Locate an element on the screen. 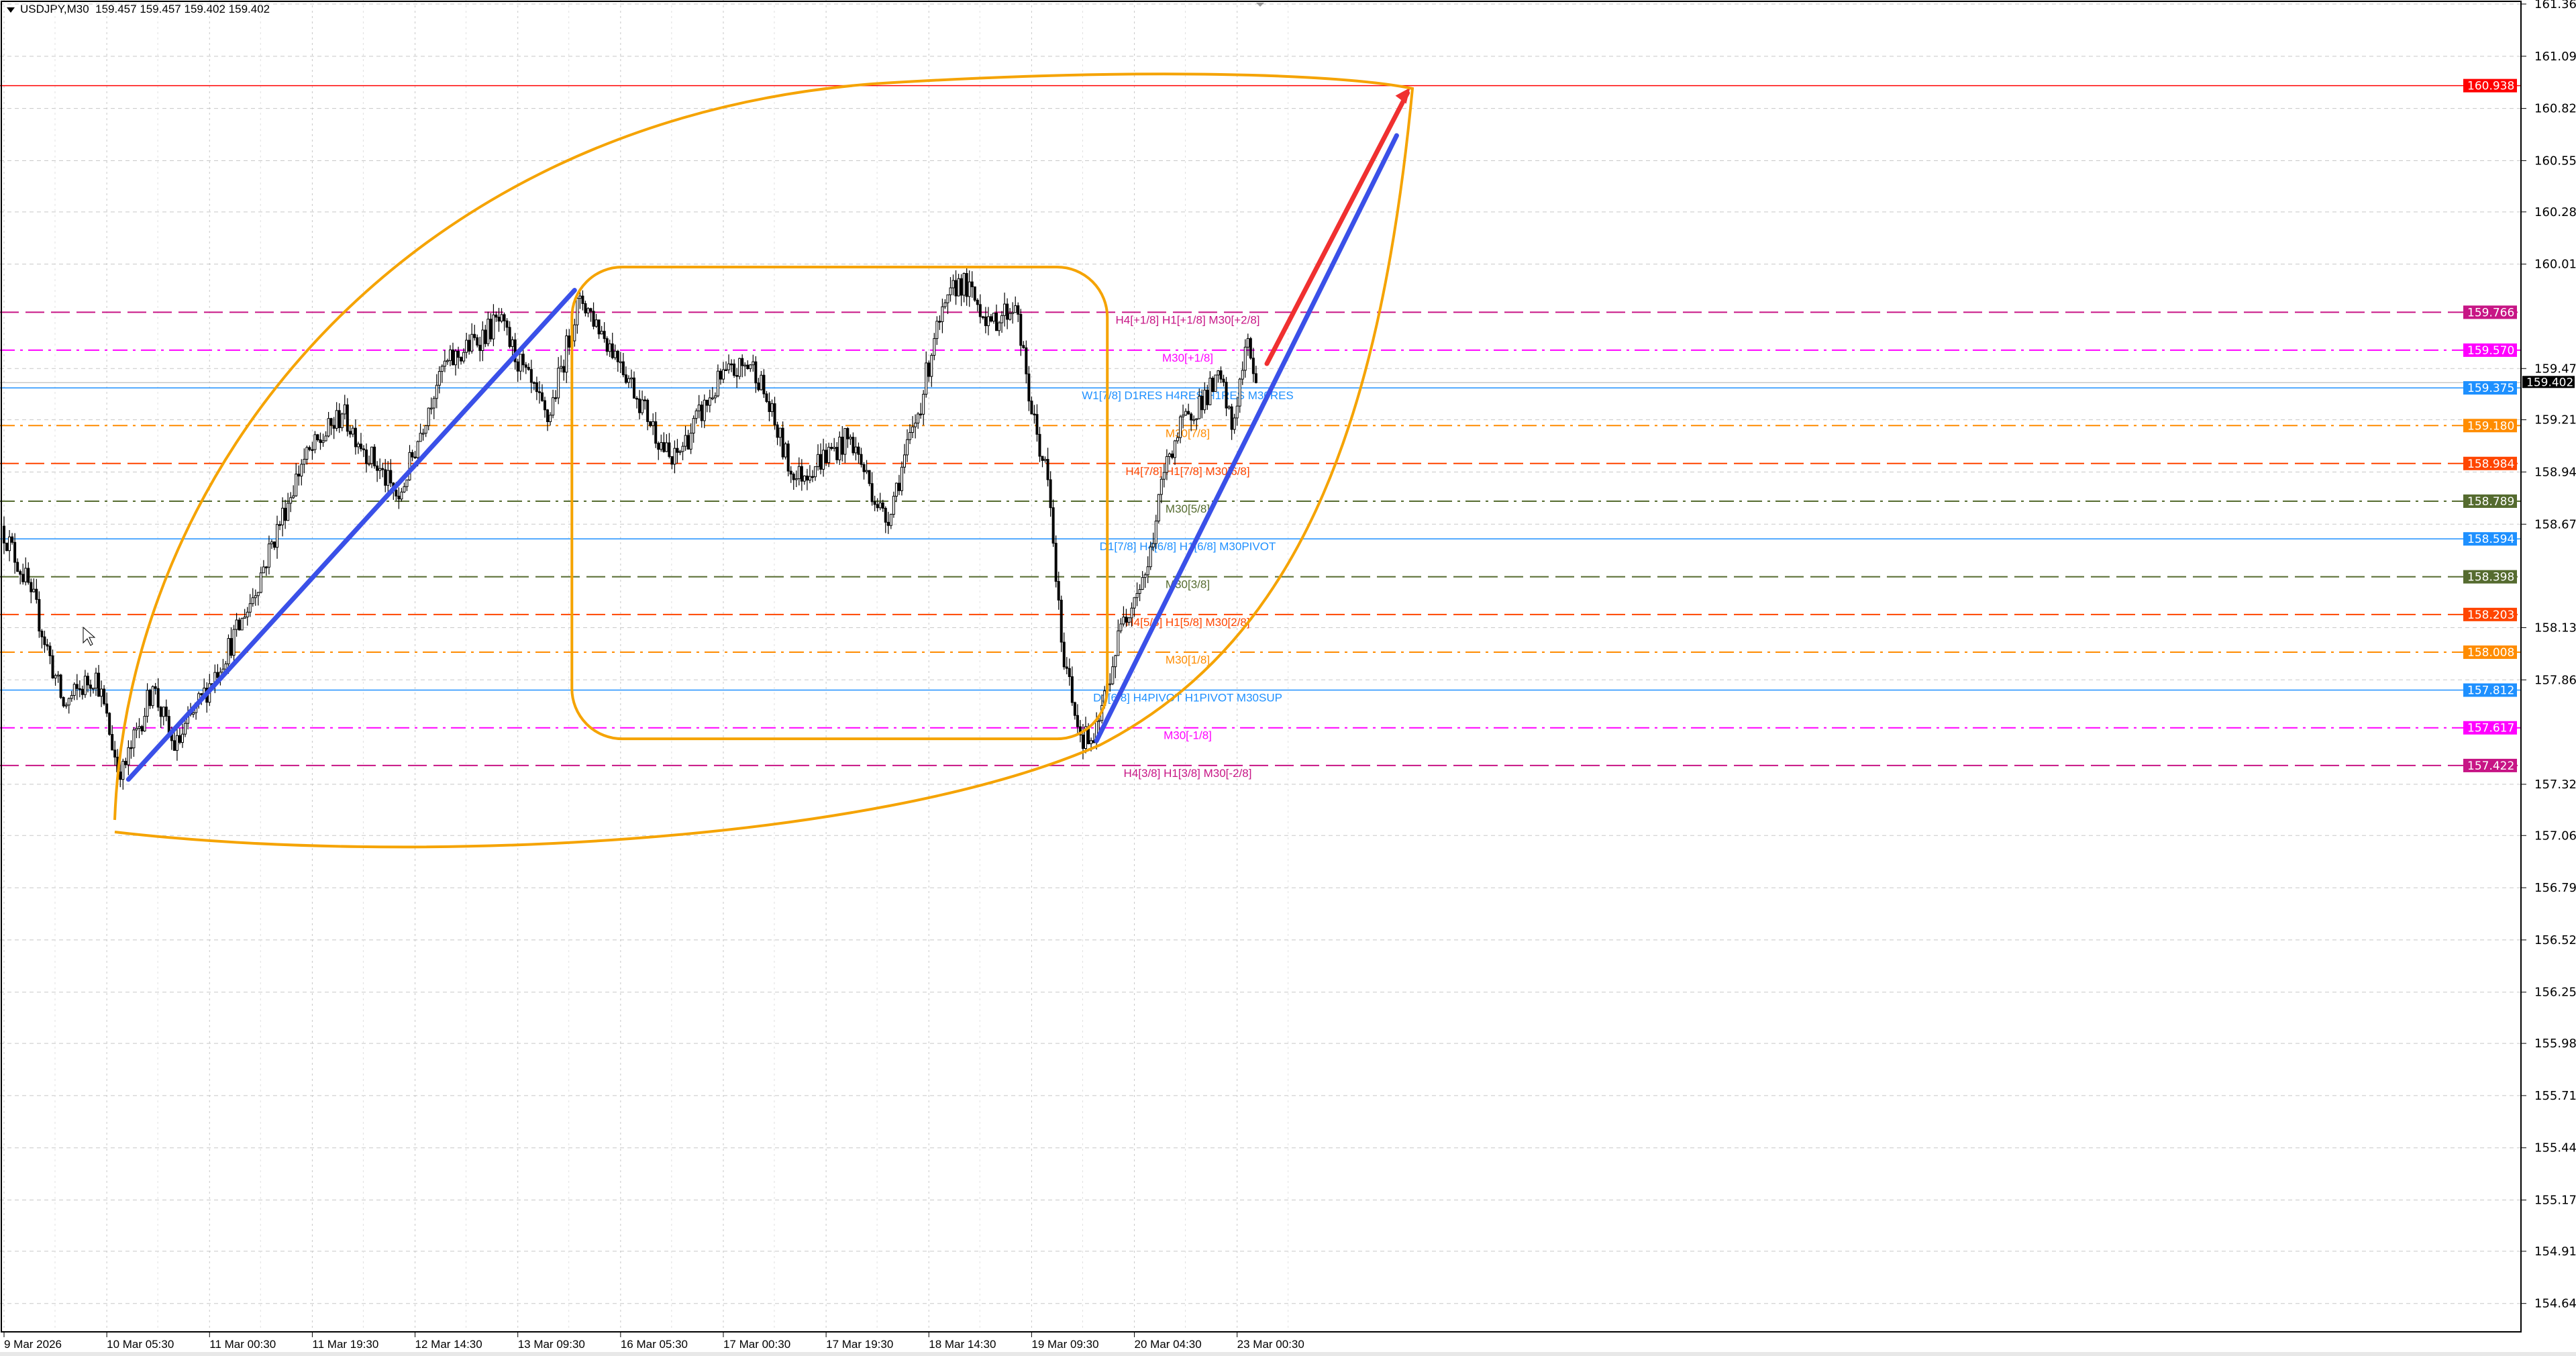  time-tick-label: 11 Mar 00:30 is located at coordinates (242, 1344).